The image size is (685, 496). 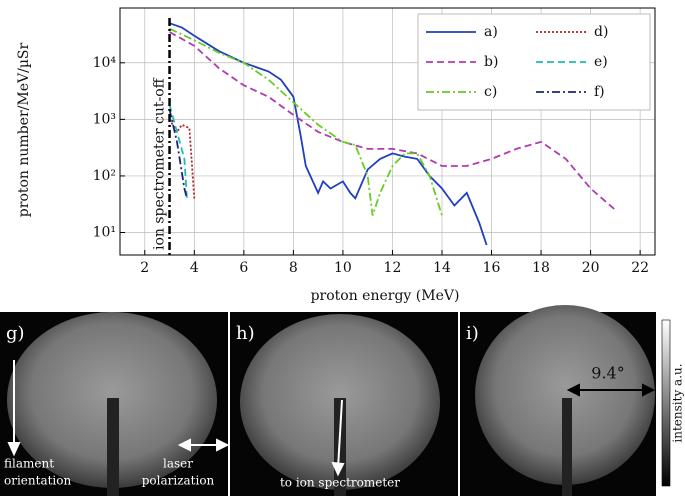 I want to click on colorbar, so click(x=666, y=403).